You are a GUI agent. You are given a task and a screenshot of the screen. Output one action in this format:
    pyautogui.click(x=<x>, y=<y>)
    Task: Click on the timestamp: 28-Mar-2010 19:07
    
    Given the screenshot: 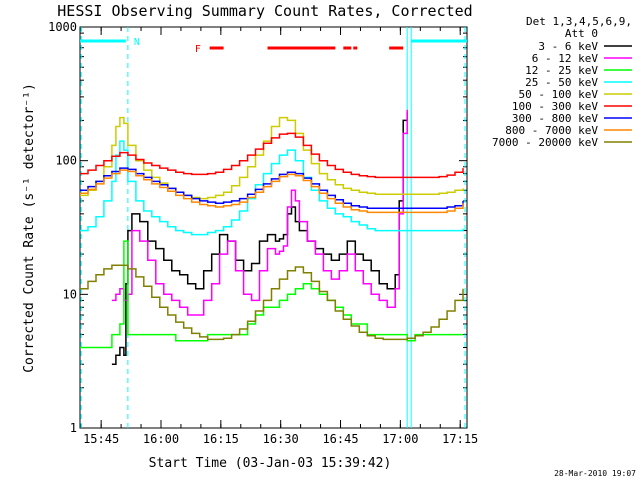 What is the action you would take?
    pyautogui.click(x=595, y=473)
    